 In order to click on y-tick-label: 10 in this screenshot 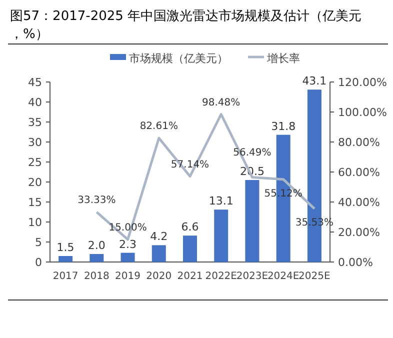, I will do `click(35, 222)`.